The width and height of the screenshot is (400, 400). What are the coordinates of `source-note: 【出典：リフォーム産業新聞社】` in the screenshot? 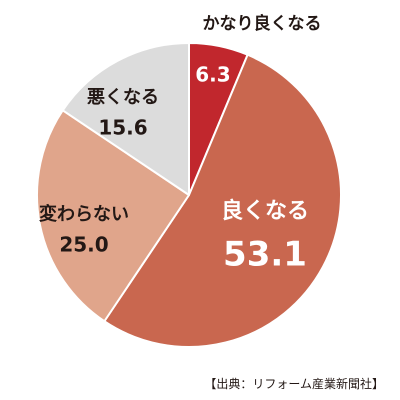 It's located at (294, 384).